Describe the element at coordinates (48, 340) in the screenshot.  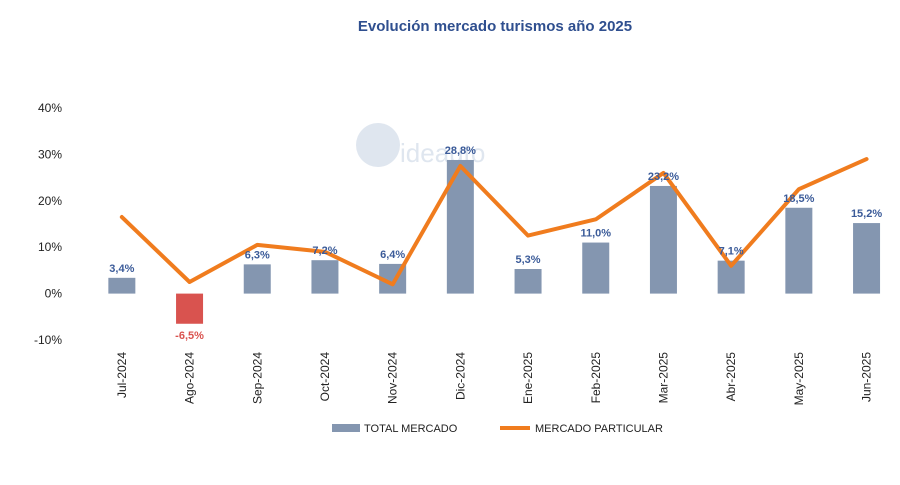
I see `y-tick-label: -10%` at that location.